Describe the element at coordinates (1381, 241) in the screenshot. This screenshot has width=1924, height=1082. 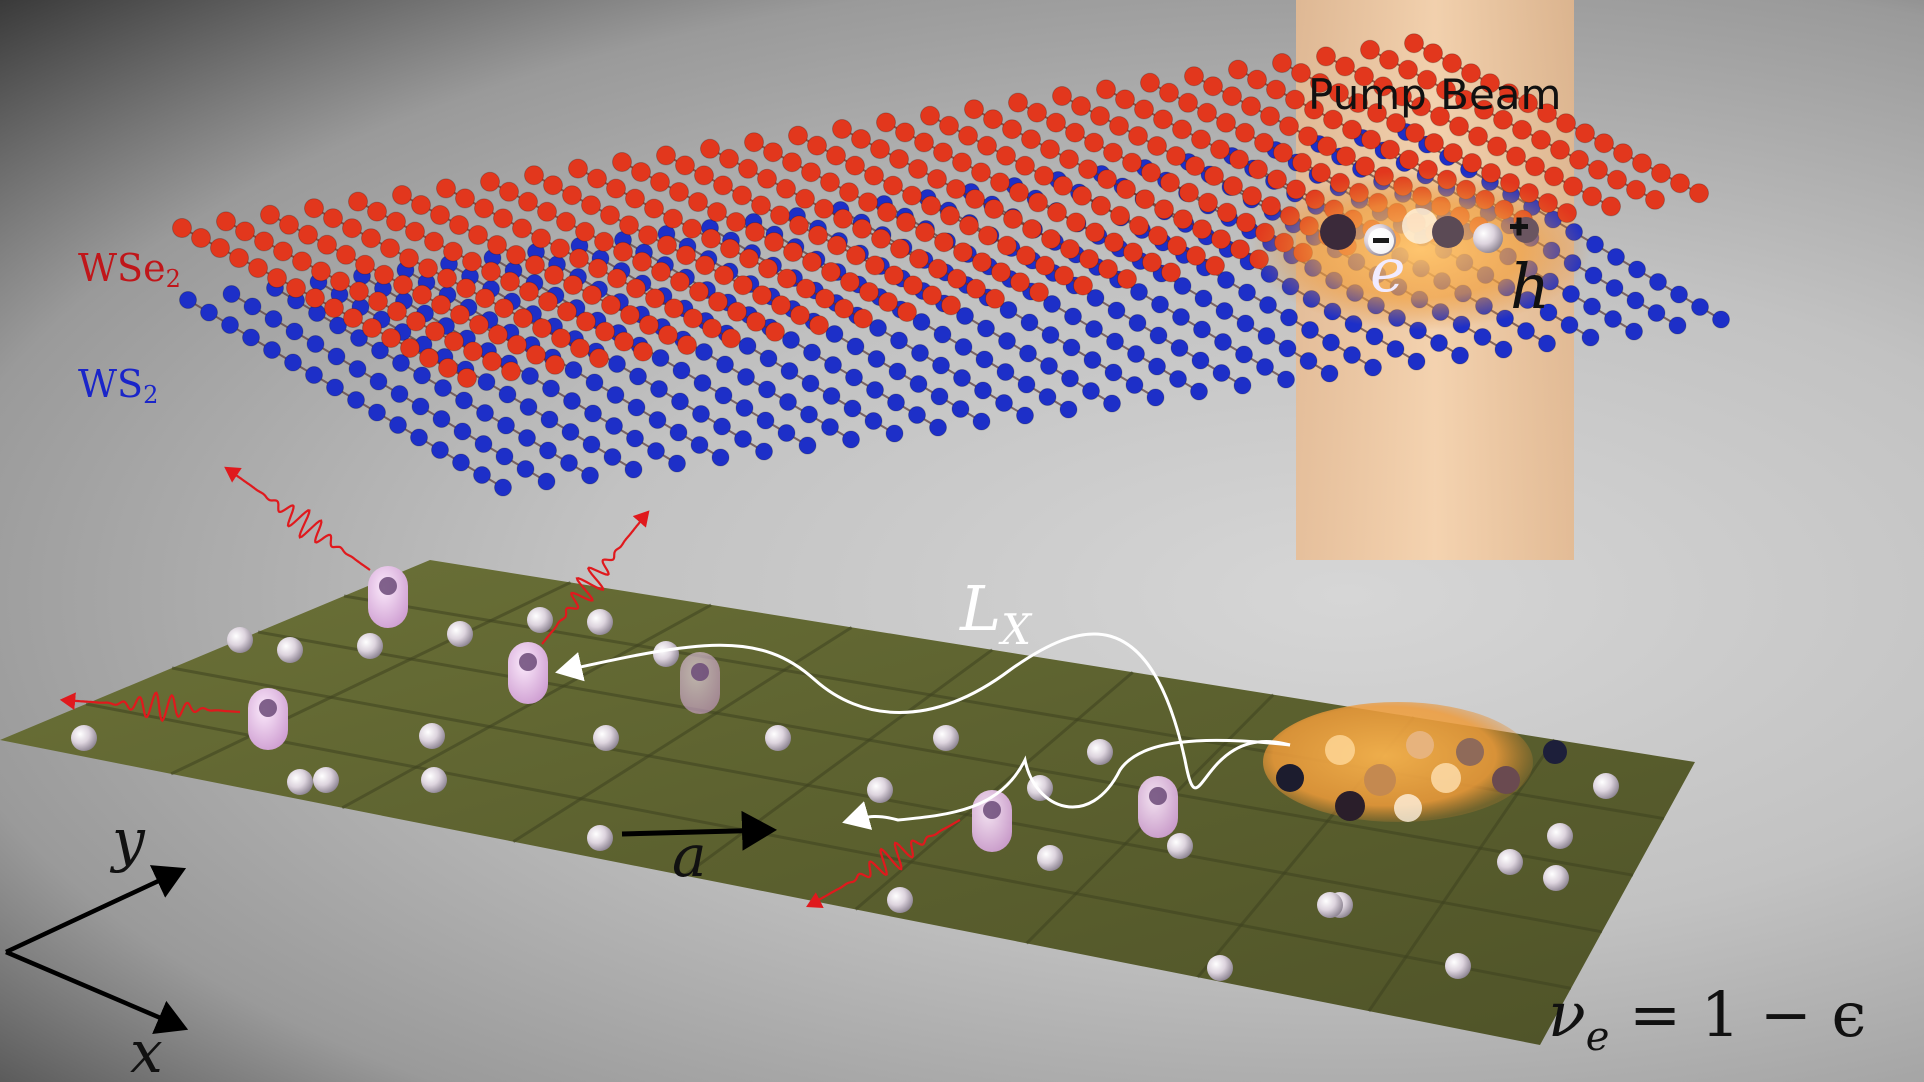
I see `electron-charge-badge` at that location.